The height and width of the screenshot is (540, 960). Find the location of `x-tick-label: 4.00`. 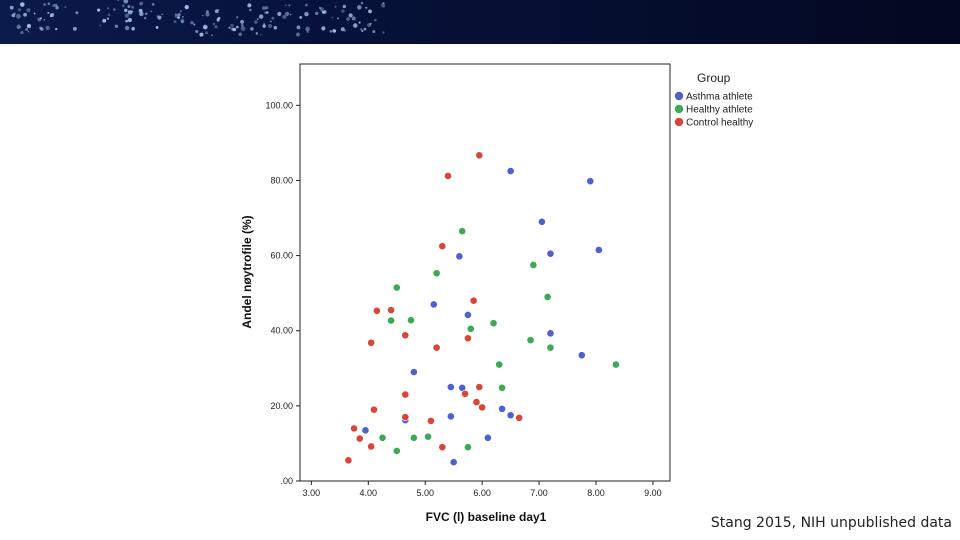

x-tick-label: 4.00 is located at coordinates (369, 493).